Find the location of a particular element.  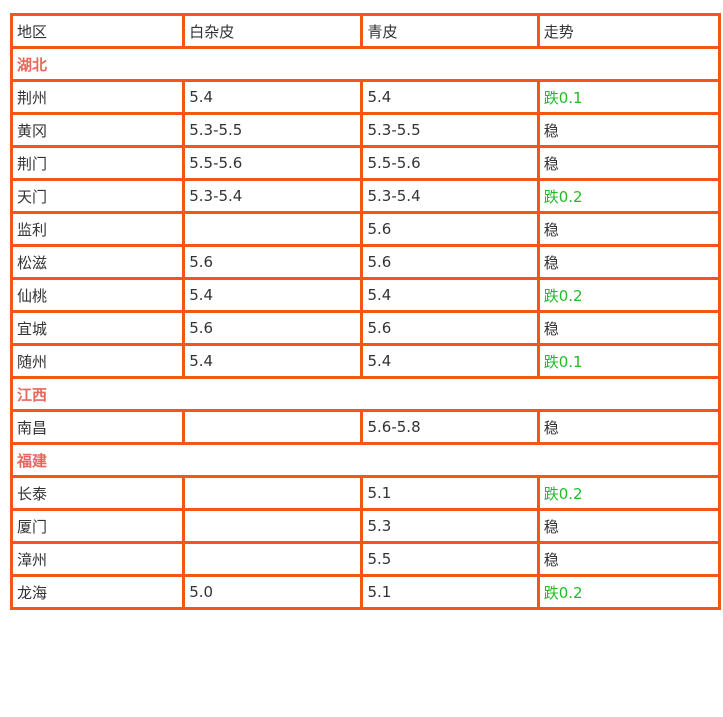

table-row: 龙海 5.0 5.1 跌0.2 is located at coordinates (365, 592).